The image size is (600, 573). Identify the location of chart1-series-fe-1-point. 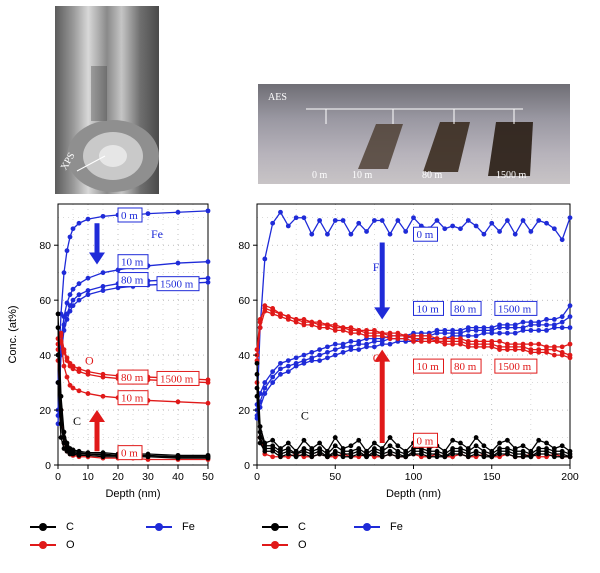
(79, 284).